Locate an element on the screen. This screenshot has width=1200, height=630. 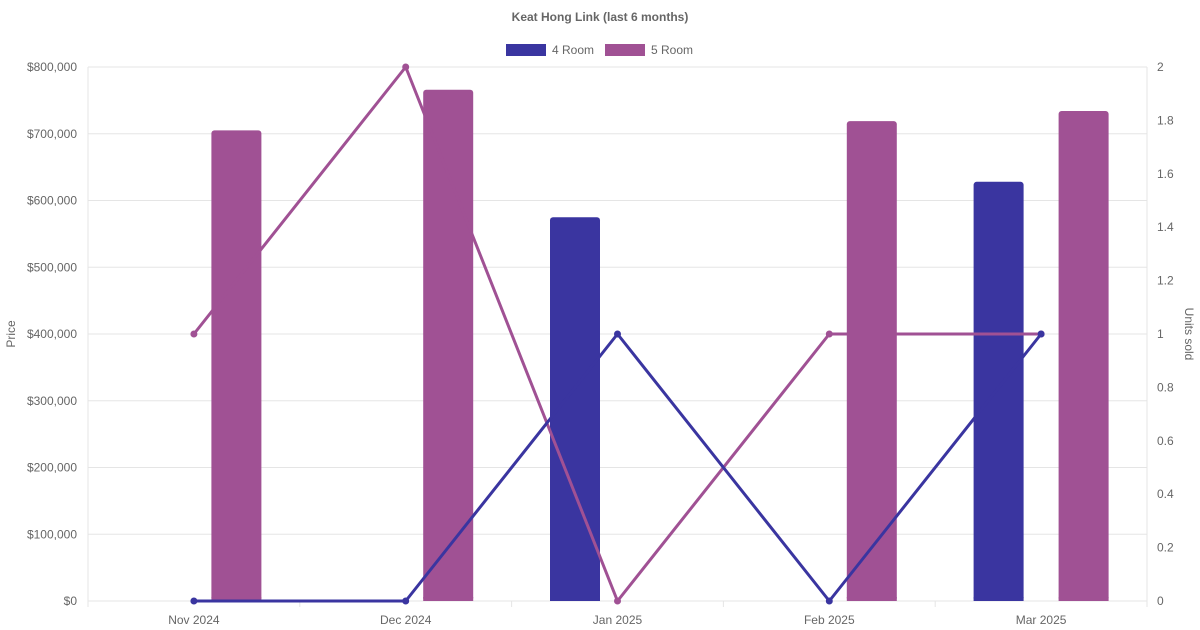
right-tick-label: 1.6 is located at coordinates (1165, 174).